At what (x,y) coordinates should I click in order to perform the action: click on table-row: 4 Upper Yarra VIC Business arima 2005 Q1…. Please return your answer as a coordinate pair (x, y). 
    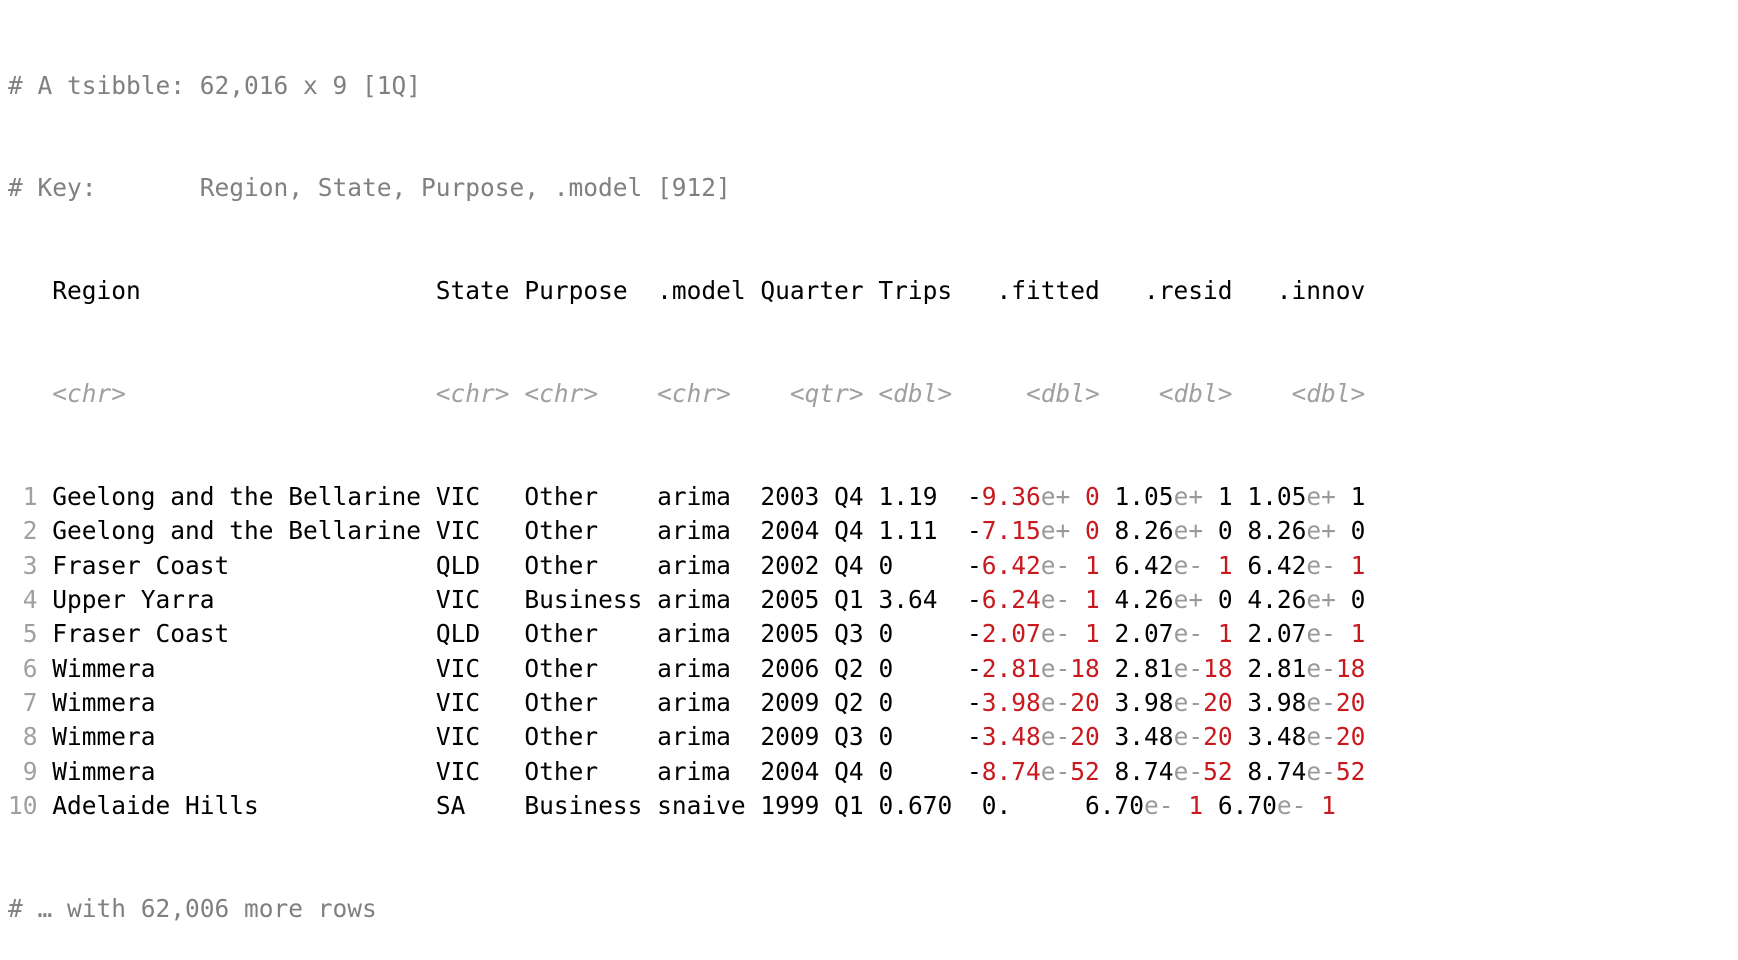
    Looking at the image, I should click on (873, 600).